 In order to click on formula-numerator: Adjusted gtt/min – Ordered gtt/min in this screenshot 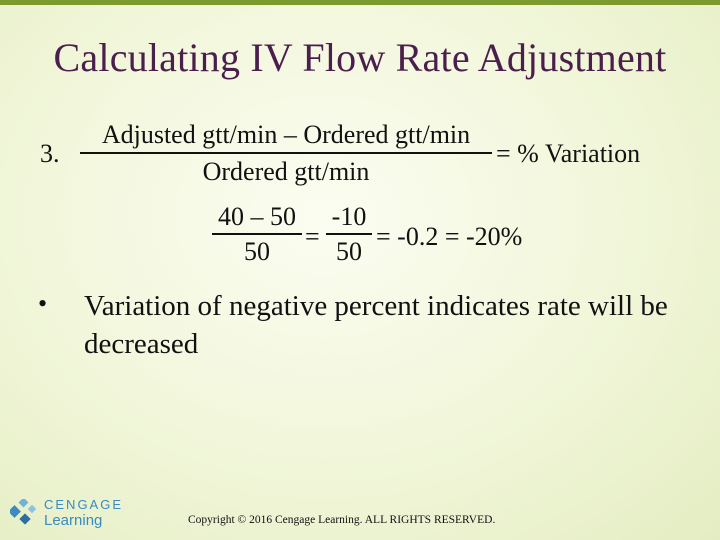, I will do `click(286, 134)`.